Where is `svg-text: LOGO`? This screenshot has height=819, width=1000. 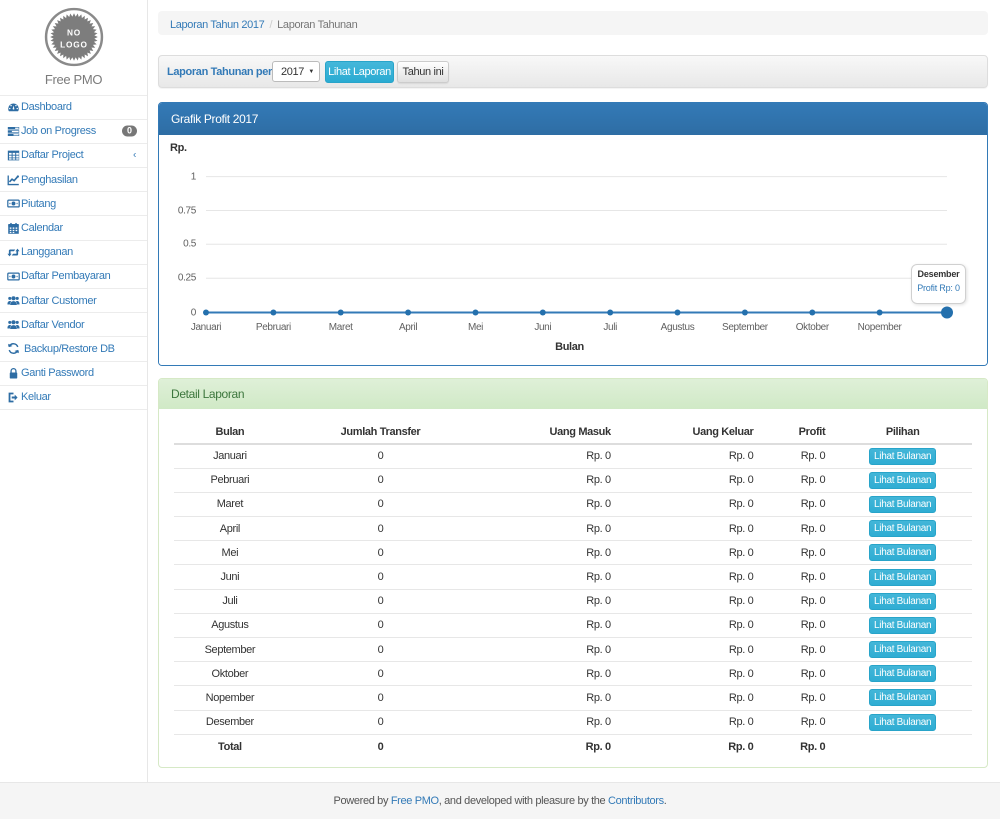
svg-text: LOGO is located at coordinates (74, 44).